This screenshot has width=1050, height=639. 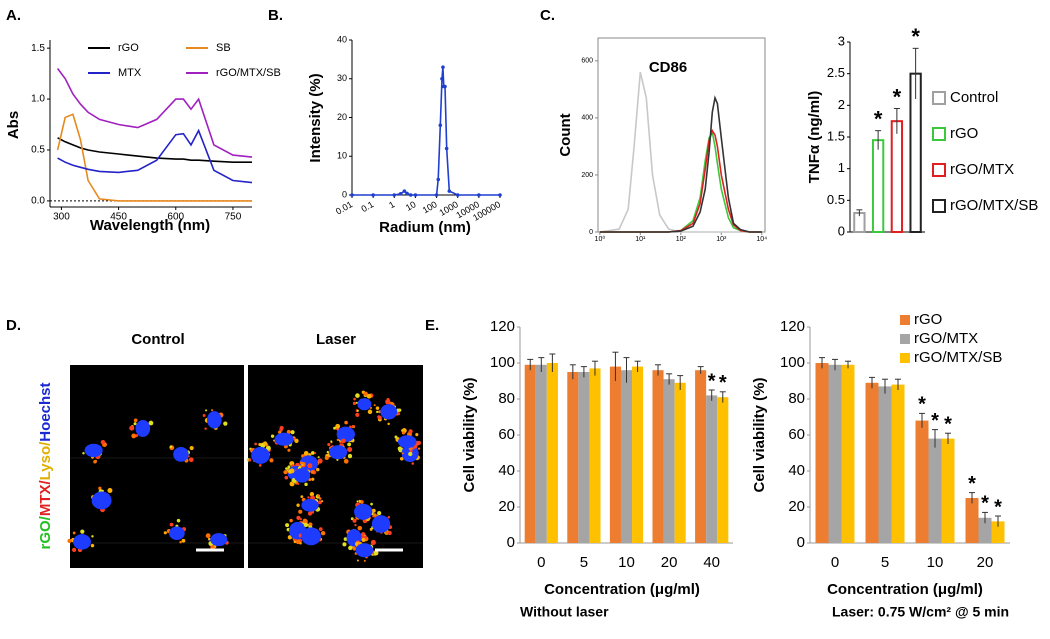 What do you see at coordinates (336, 339) in the screenshot?
I see `micrograph-column: Laser` at bounding box center [336, 339].